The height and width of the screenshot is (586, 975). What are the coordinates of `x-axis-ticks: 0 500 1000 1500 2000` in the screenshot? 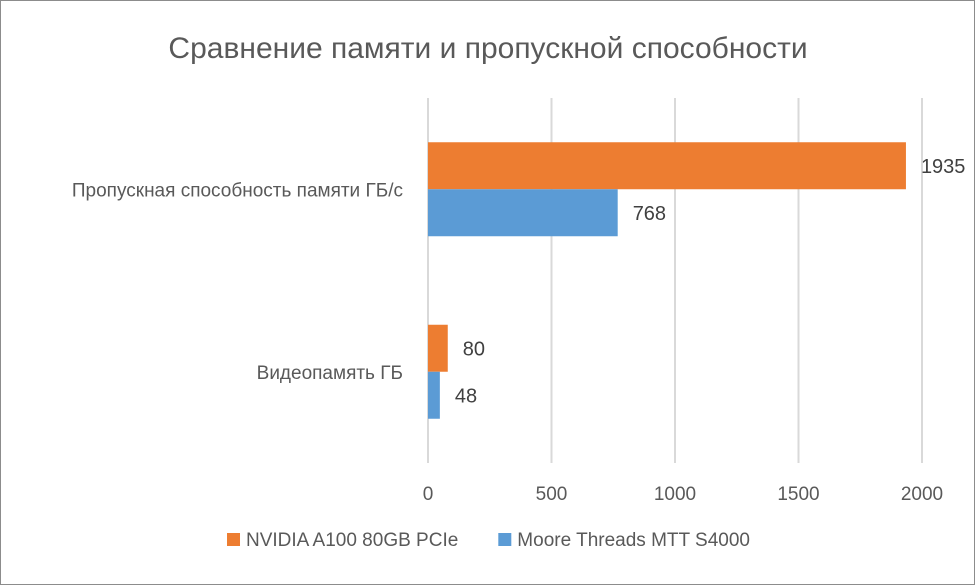 It's located at (683, 494).